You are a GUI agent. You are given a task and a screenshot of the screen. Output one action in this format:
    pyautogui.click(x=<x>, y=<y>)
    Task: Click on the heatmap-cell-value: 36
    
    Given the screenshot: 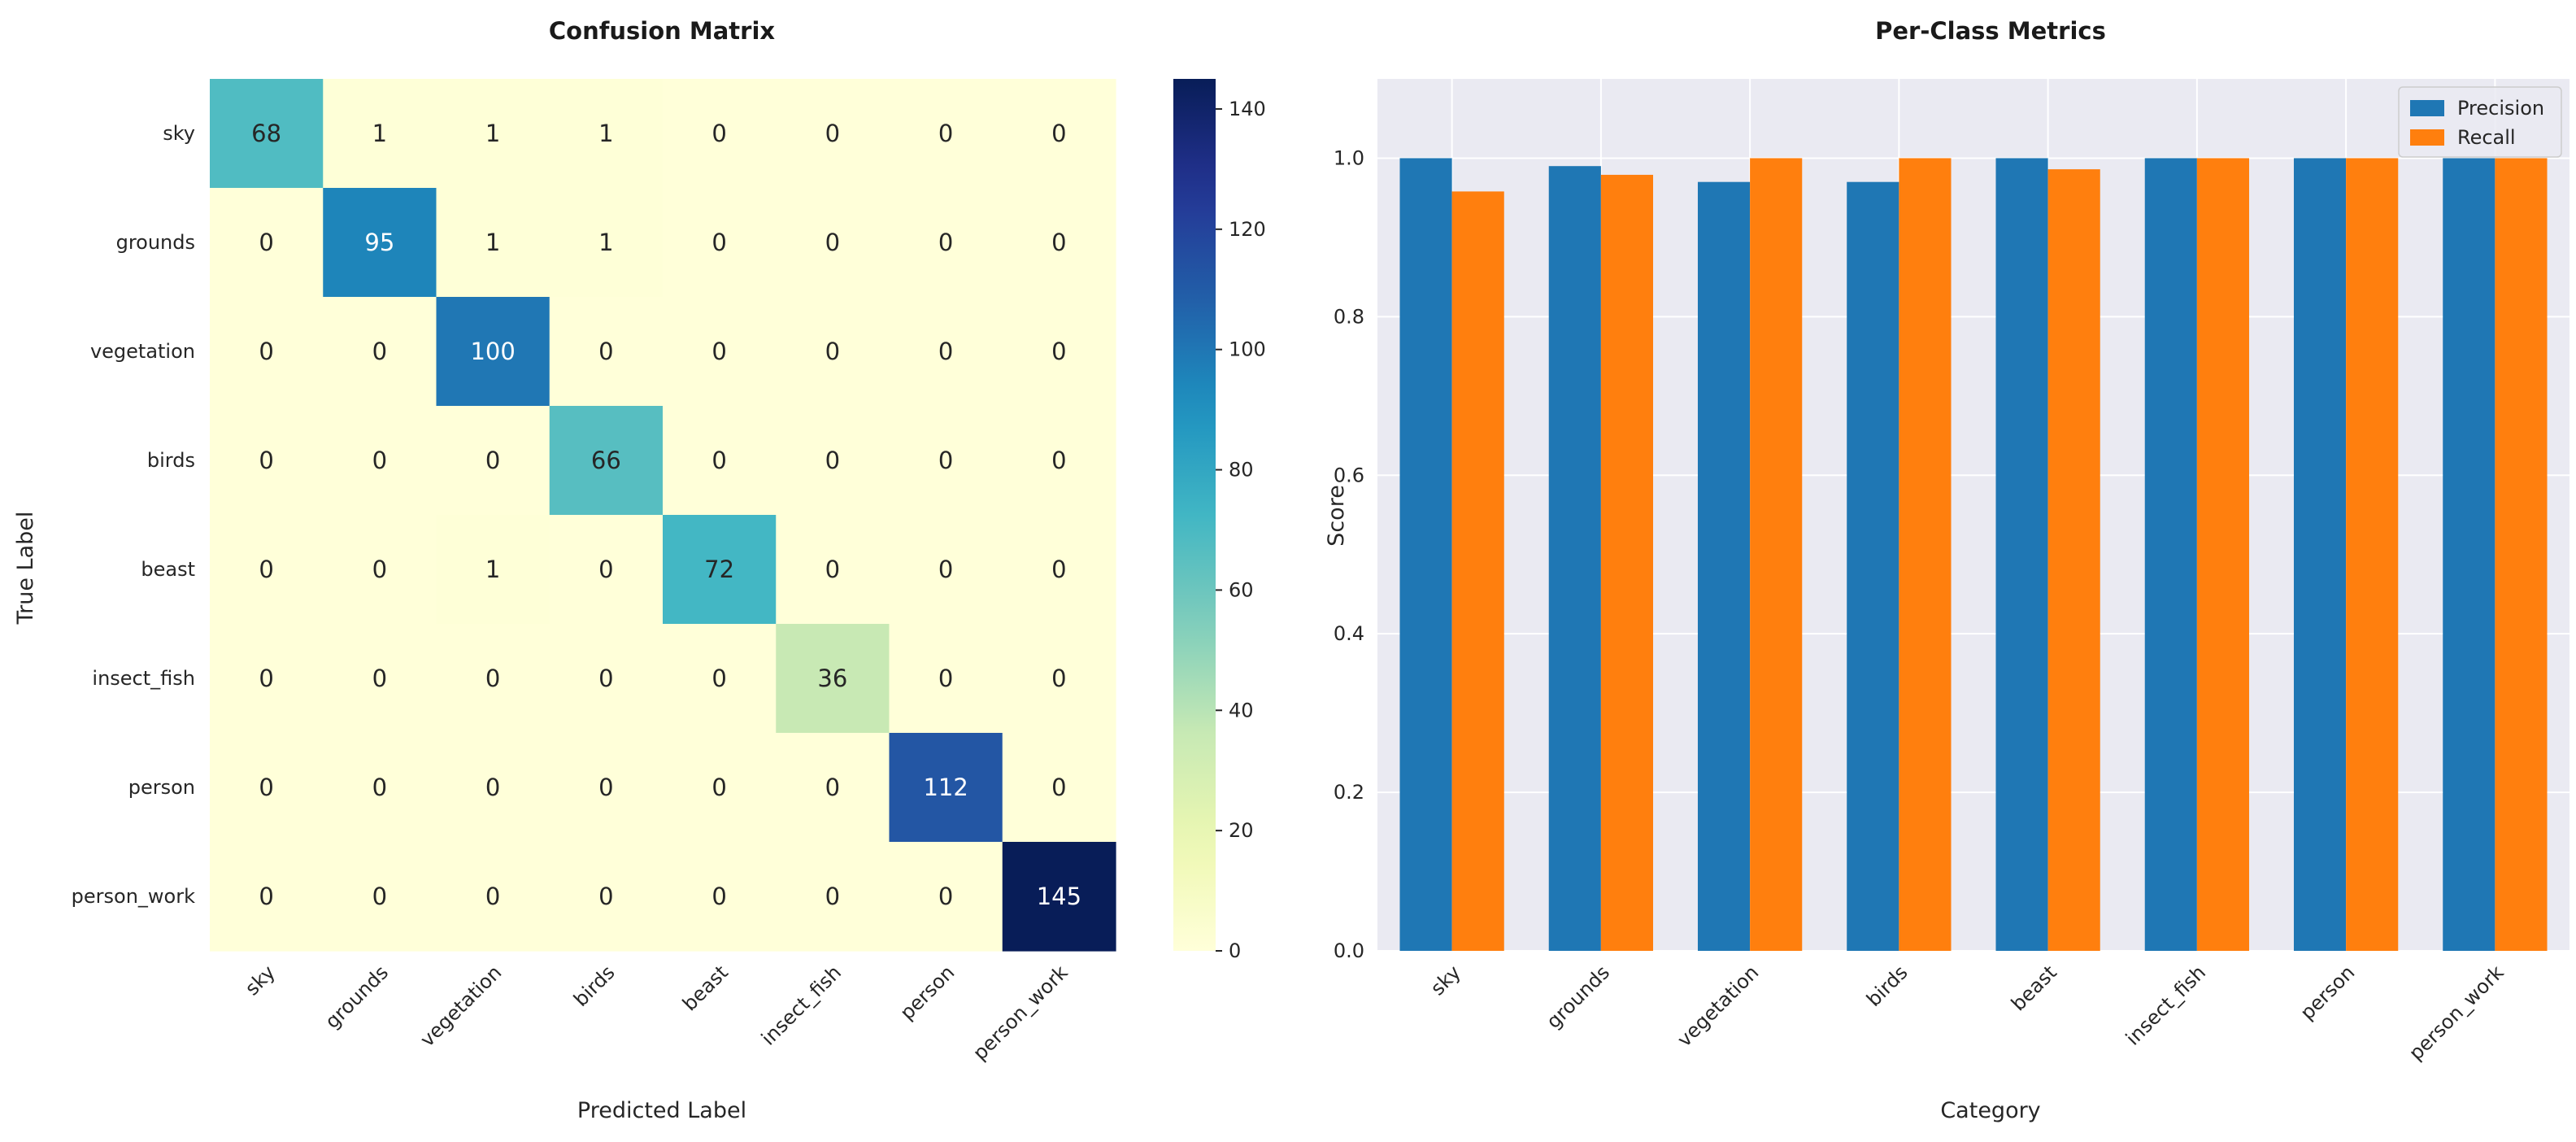 What is the action you would take?
    pyautogui.click(x=832, y=678)
    